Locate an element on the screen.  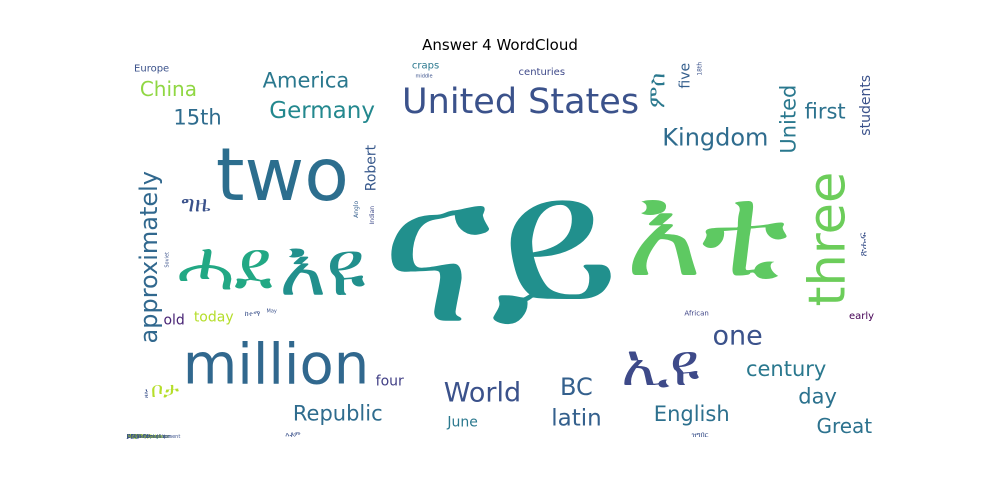
word-53: British is located at coordinates (135, 437).